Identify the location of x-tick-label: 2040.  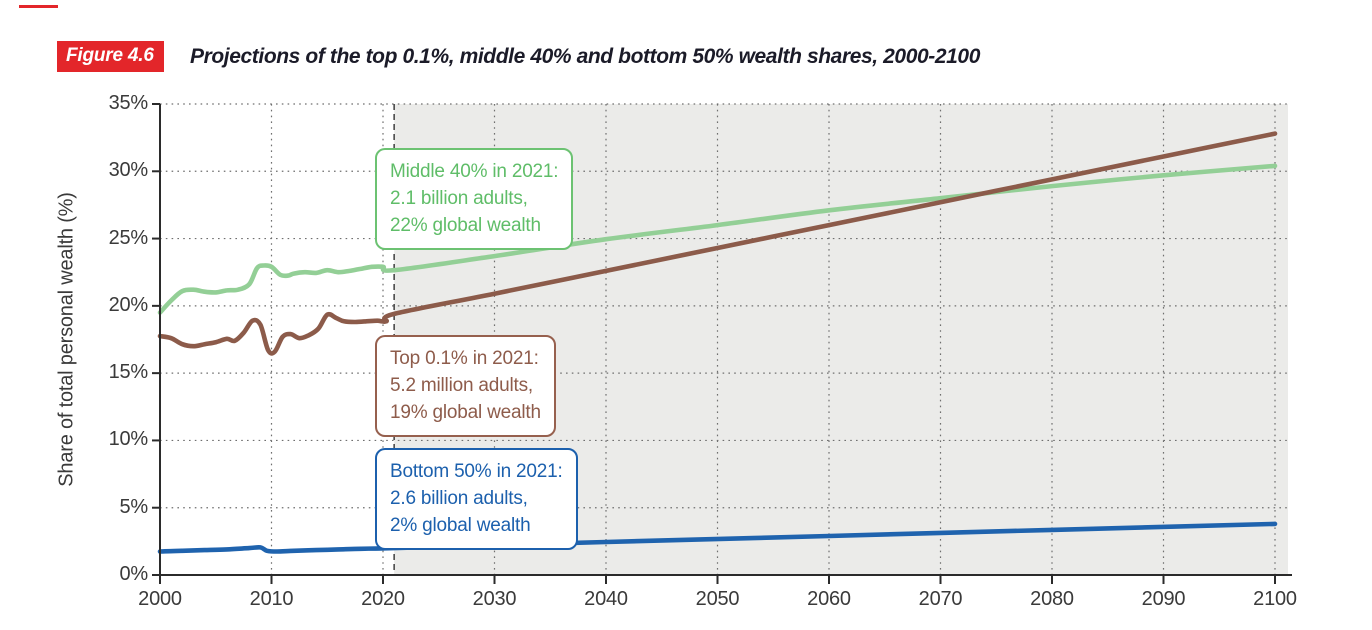
(606, 599).